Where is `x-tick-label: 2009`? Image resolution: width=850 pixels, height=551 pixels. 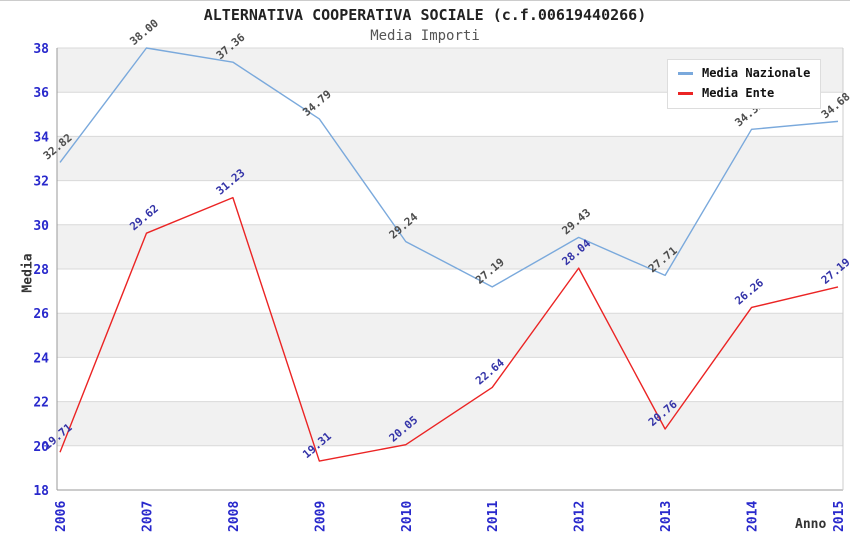
x-tick-label: 2009 is located at coordinates (320, 516).